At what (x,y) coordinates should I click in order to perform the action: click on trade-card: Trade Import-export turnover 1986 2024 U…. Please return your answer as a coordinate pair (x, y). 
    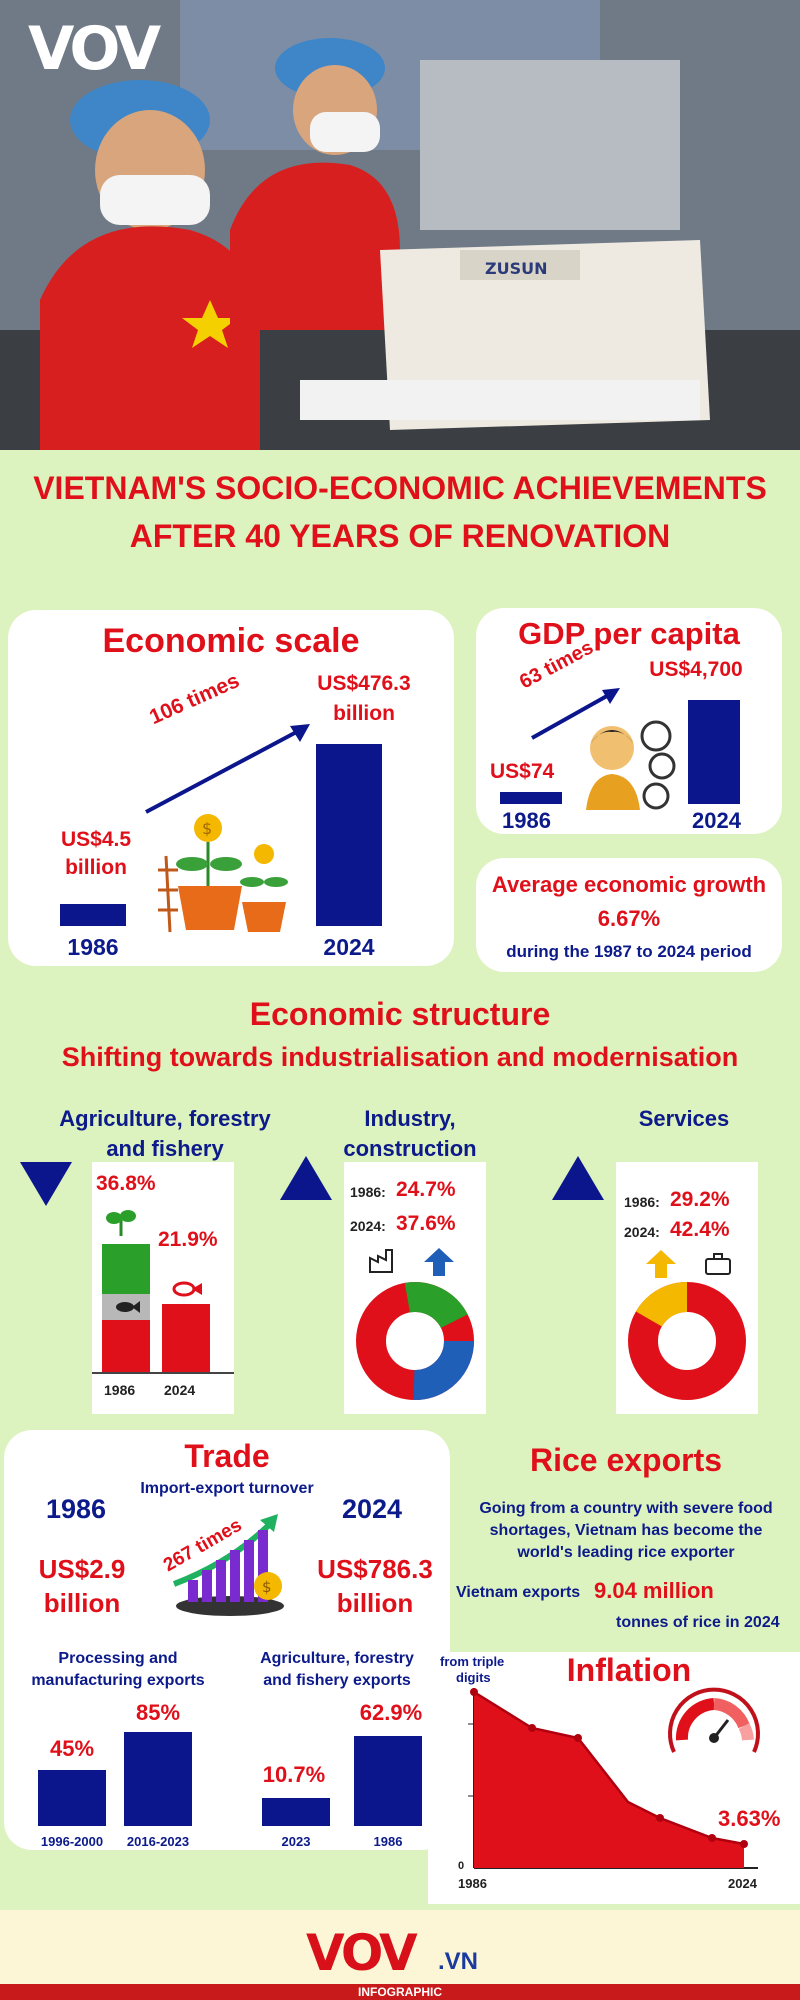
    Looking at the image, I should click on (227, 1640).